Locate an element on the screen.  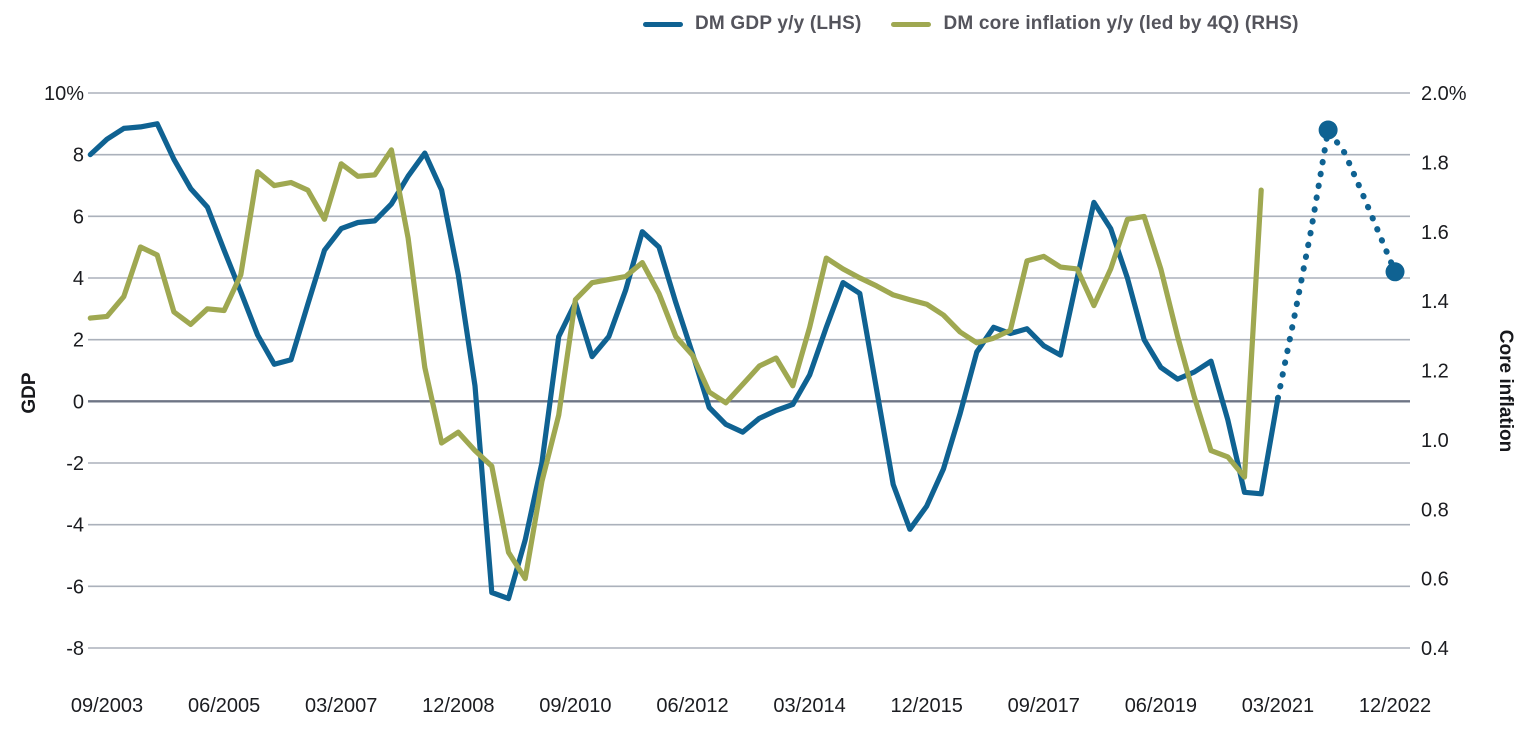
x-tick-label: 12/2008 is located at coordinates (458, 706).